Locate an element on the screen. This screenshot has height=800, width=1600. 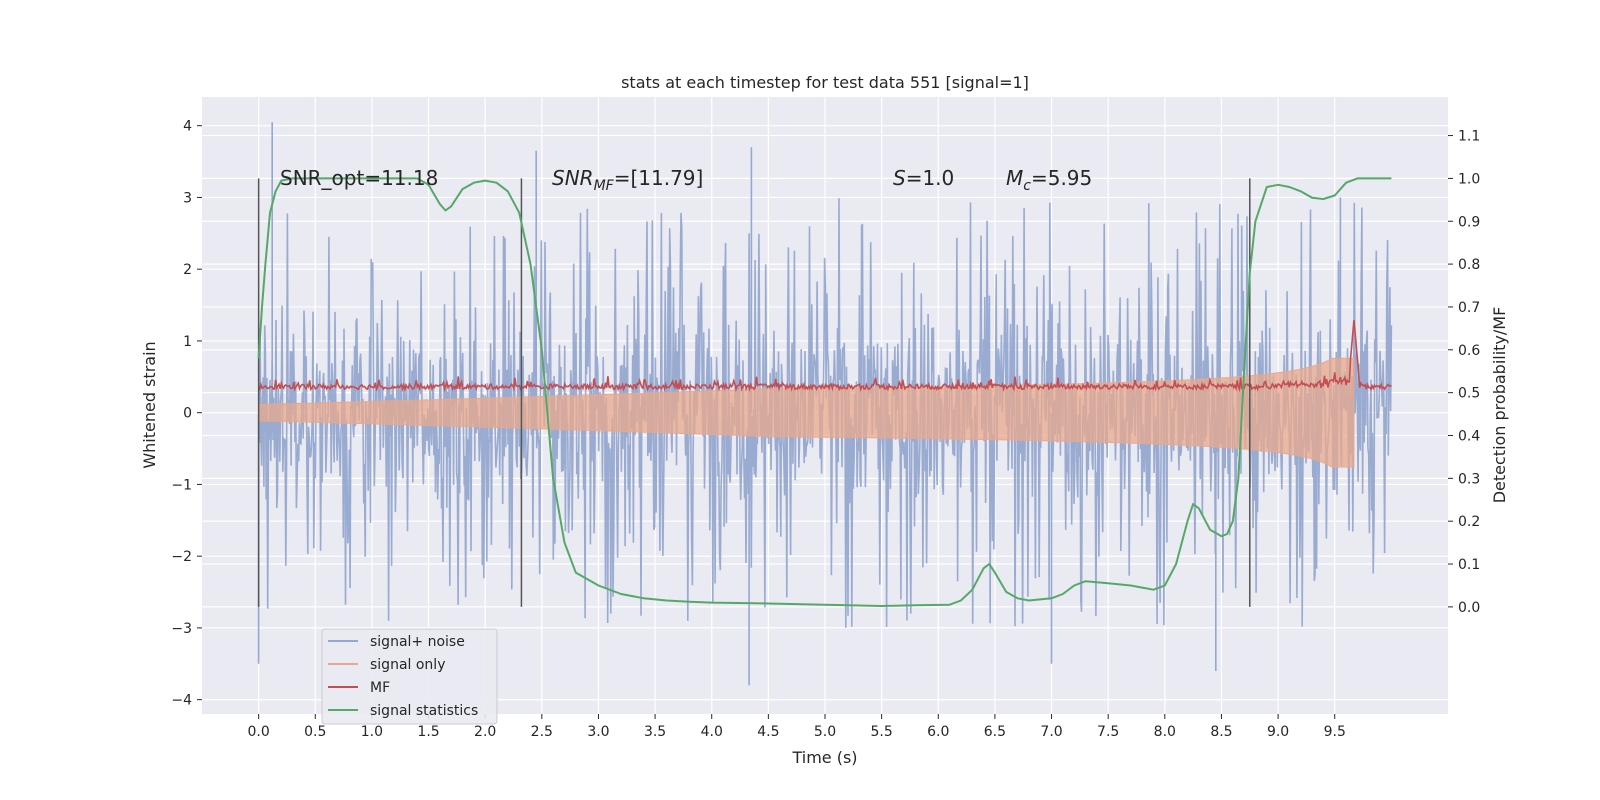
x-tick-label: 3.5 is located at coordinates (655, 732).